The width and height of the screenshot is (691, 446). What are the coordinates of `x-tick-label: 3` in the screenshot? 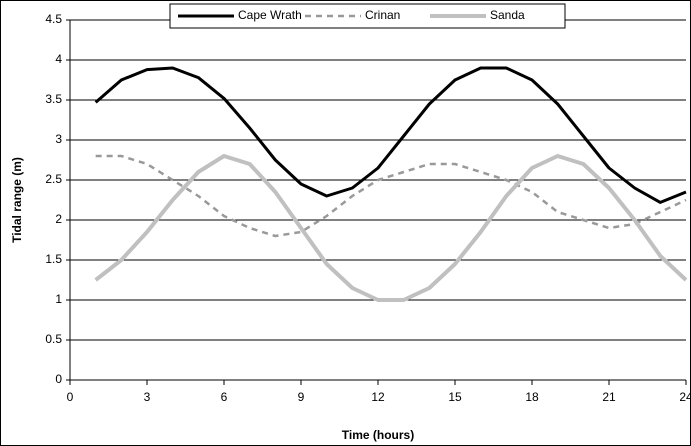 It's located at (147, 397).